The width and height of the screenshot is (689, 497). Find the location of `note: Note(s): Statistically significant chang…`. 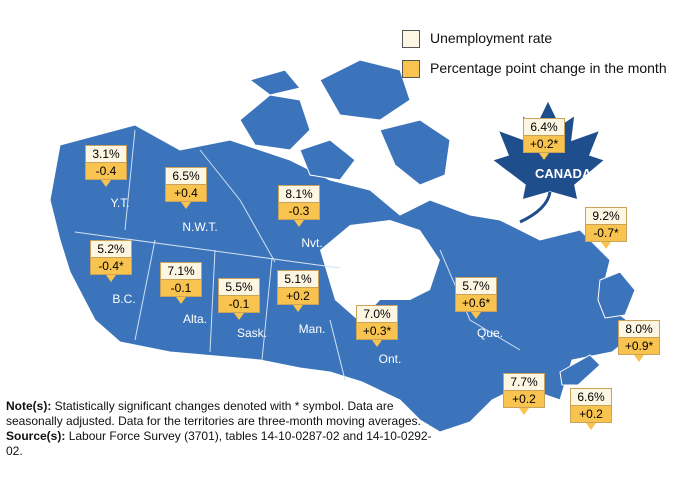

note: Note(s): Statistically significant chang… is located at coordinates (226, 414).